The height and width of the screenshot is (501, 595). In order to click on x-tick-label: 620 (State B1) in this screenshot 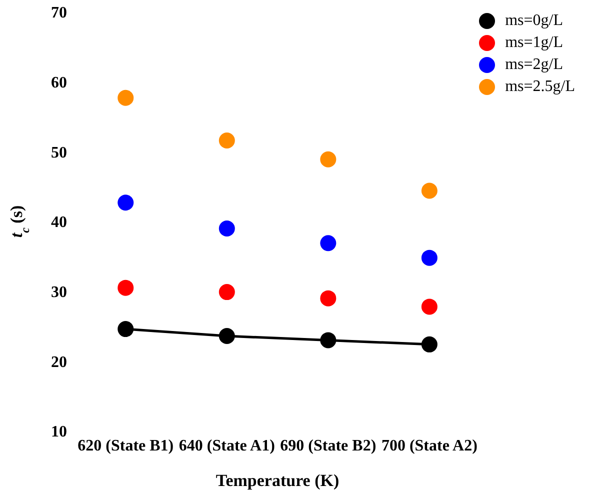, I will do `click(126, 445)`.